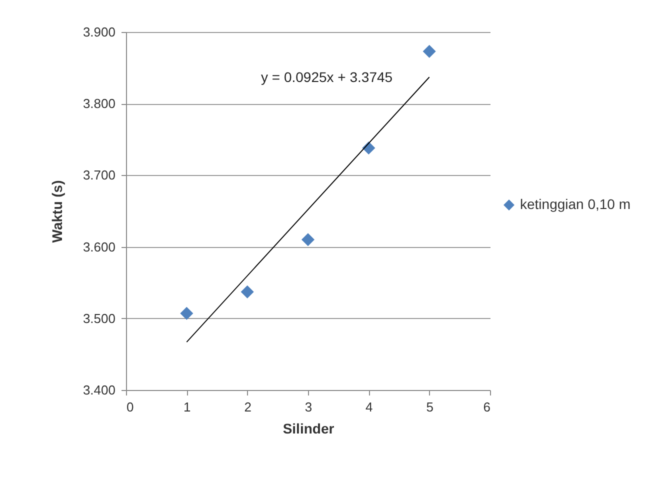 Image resolution: width=655 pixels, height=490 pixels. What do you see at coordinates (187, 407) in the screenshot?
I see `x-tick-label: 1` at bounding box center [187, 407].